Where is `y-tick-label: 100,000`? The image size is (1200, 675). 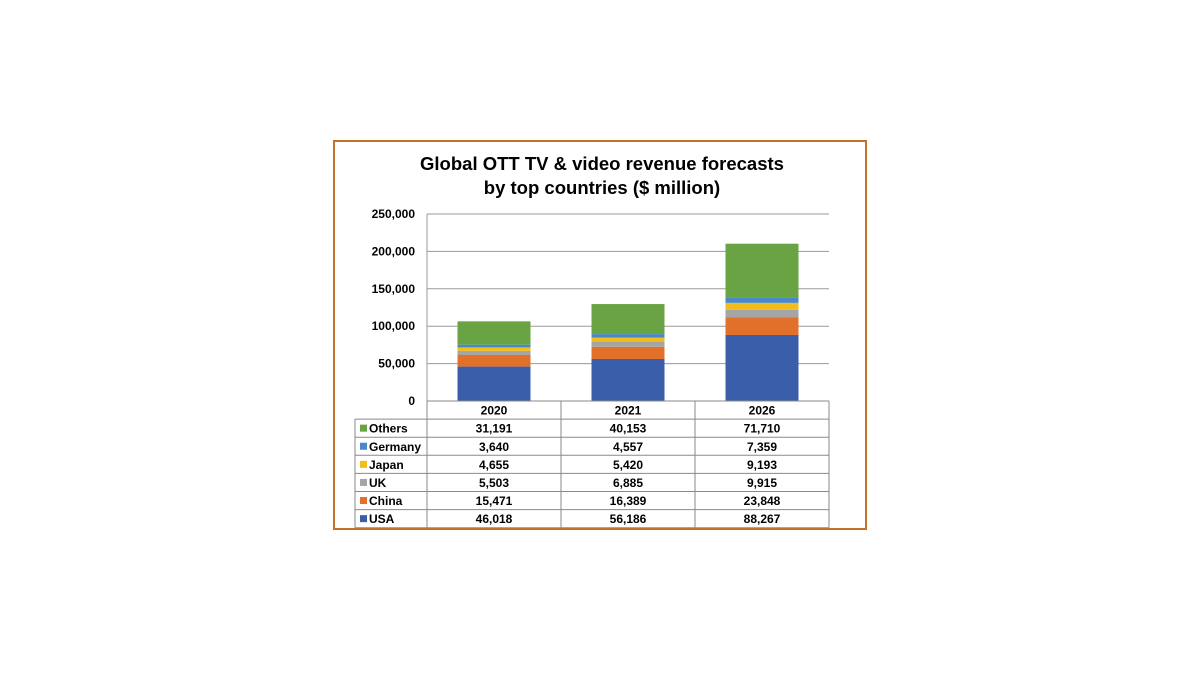
y-tick-label: 100,000 is located at coordinates (394, 326).